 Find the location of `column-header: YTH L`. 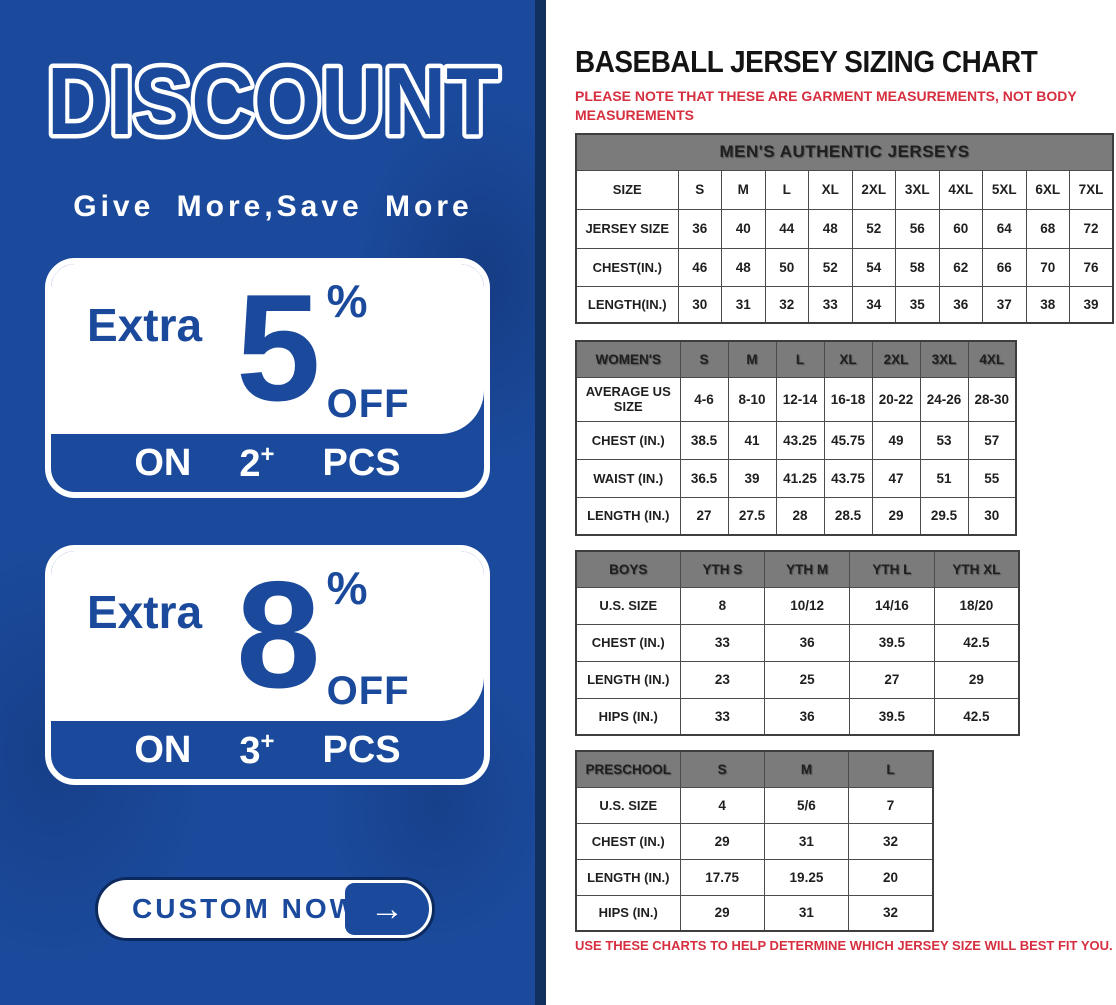

column-header: YTH L is located at coordinates (892, 569).